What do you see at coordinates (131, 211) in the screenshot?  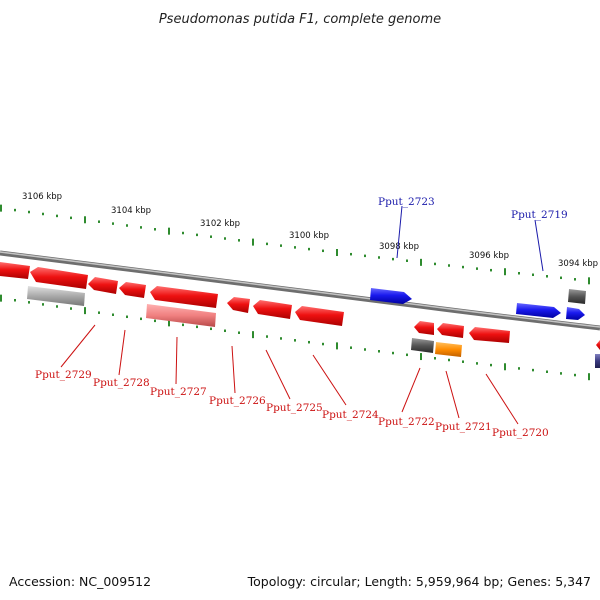 I see `kbp-marker-3104: 3104 kbp` at bounding box center [131, 211].